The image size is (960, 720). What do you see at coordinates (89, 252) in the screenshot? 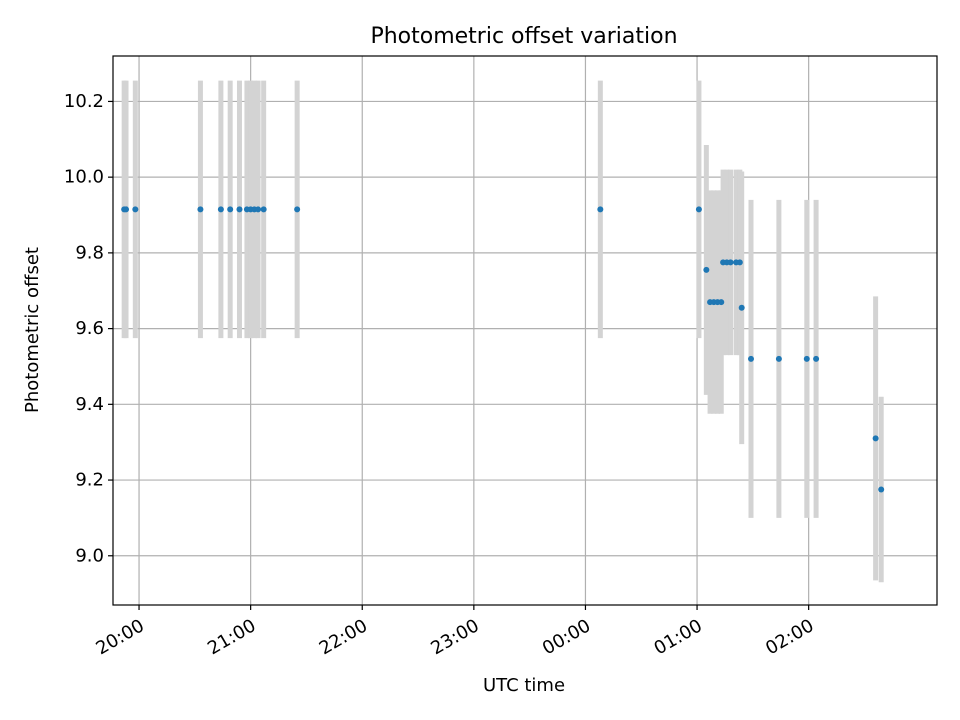
I see `y-tick-label: 9.8` at bounding box center [89, 252].